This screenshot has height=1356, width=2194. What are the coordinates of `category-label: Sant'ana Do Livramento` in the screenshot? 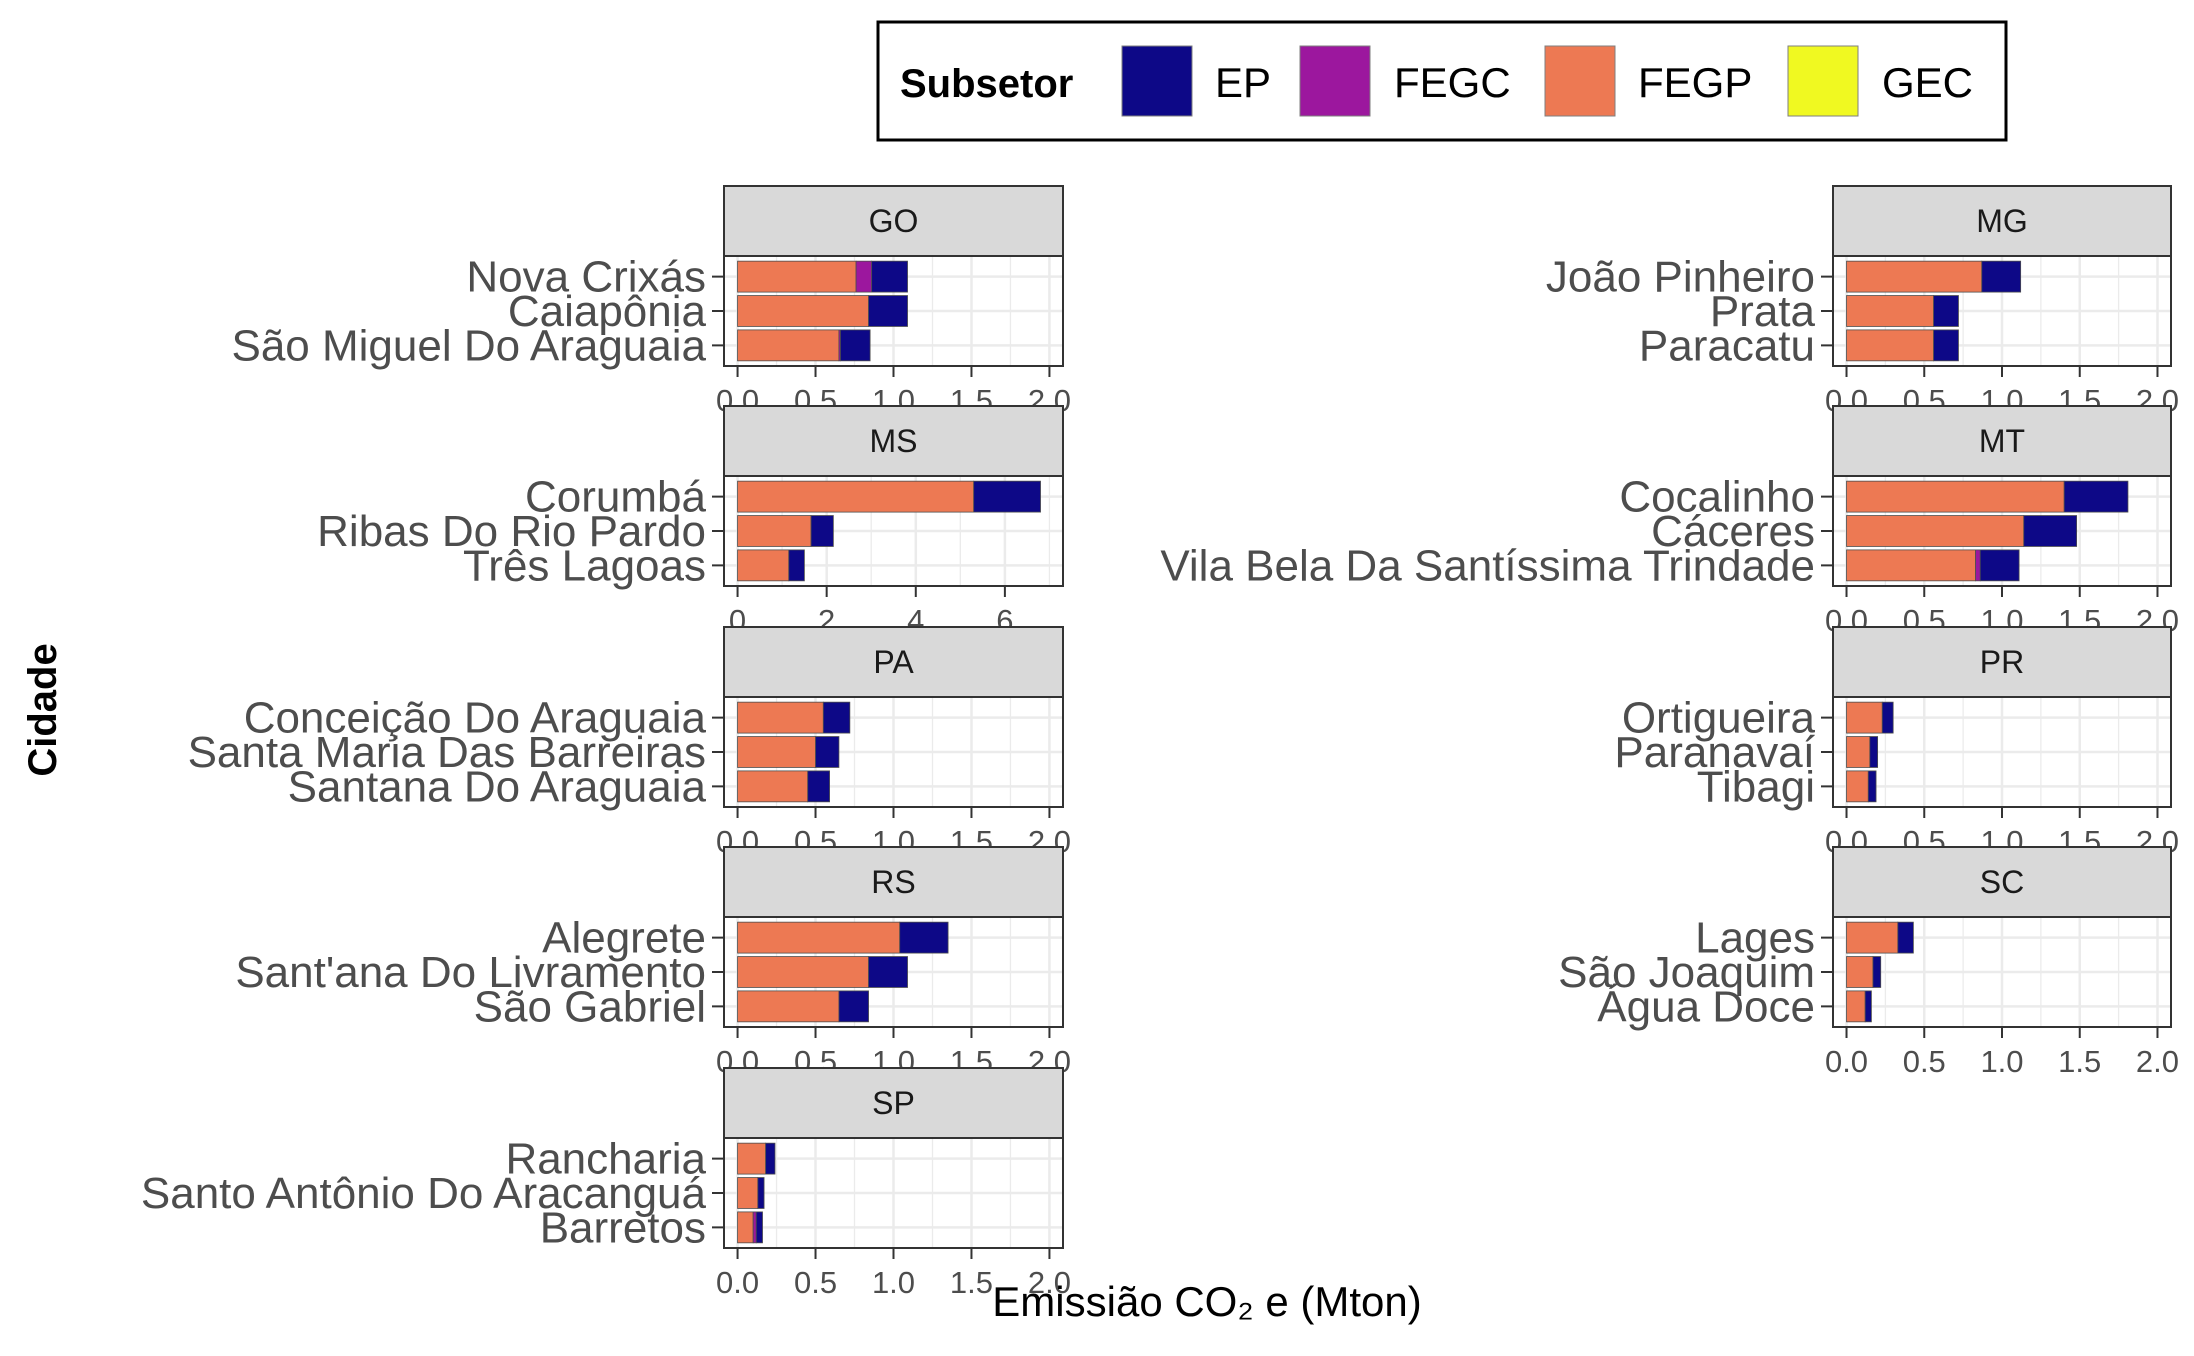 It's located at (470, 972).